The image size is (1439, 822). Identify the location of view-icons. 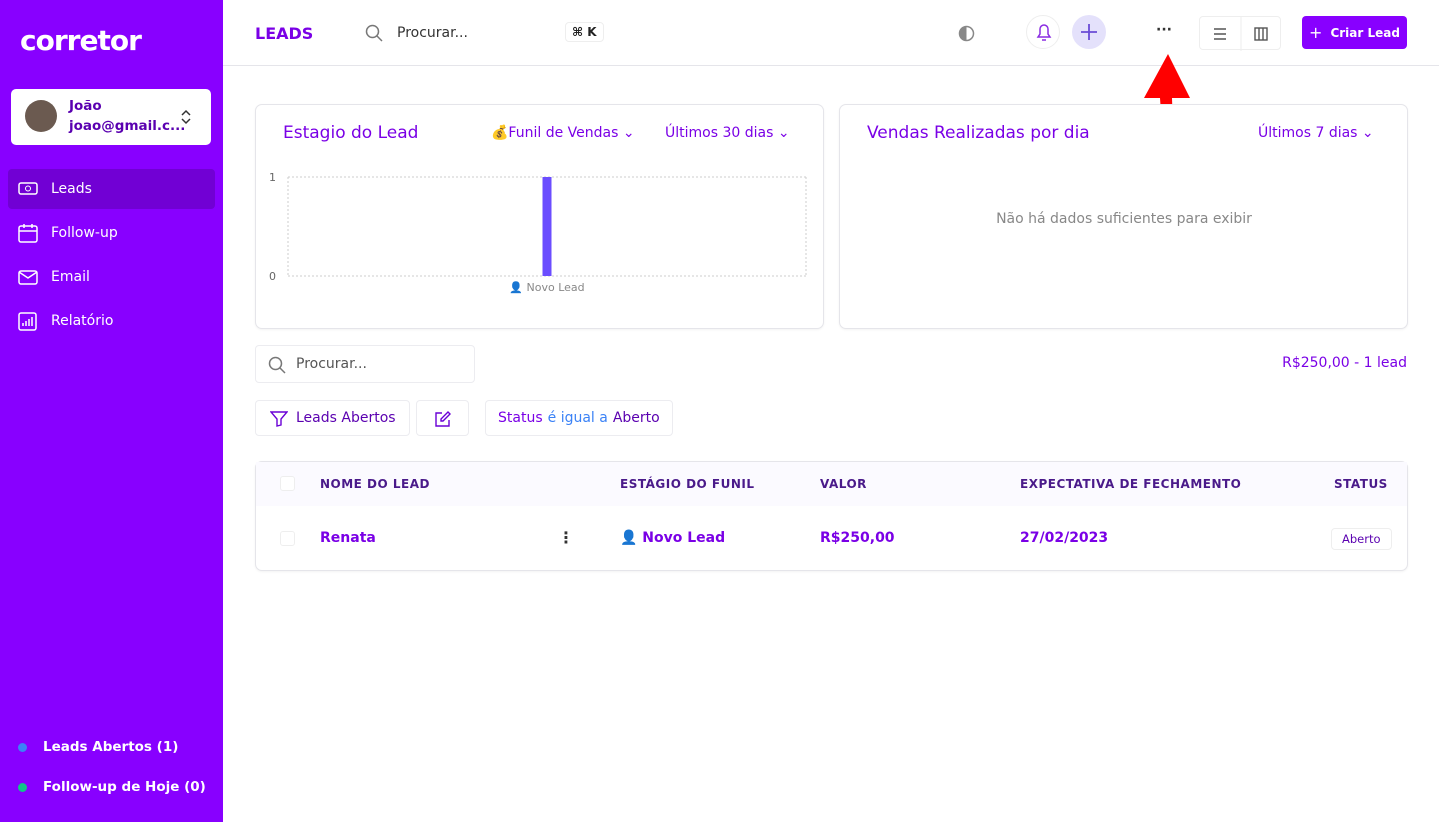
(1241, 34).